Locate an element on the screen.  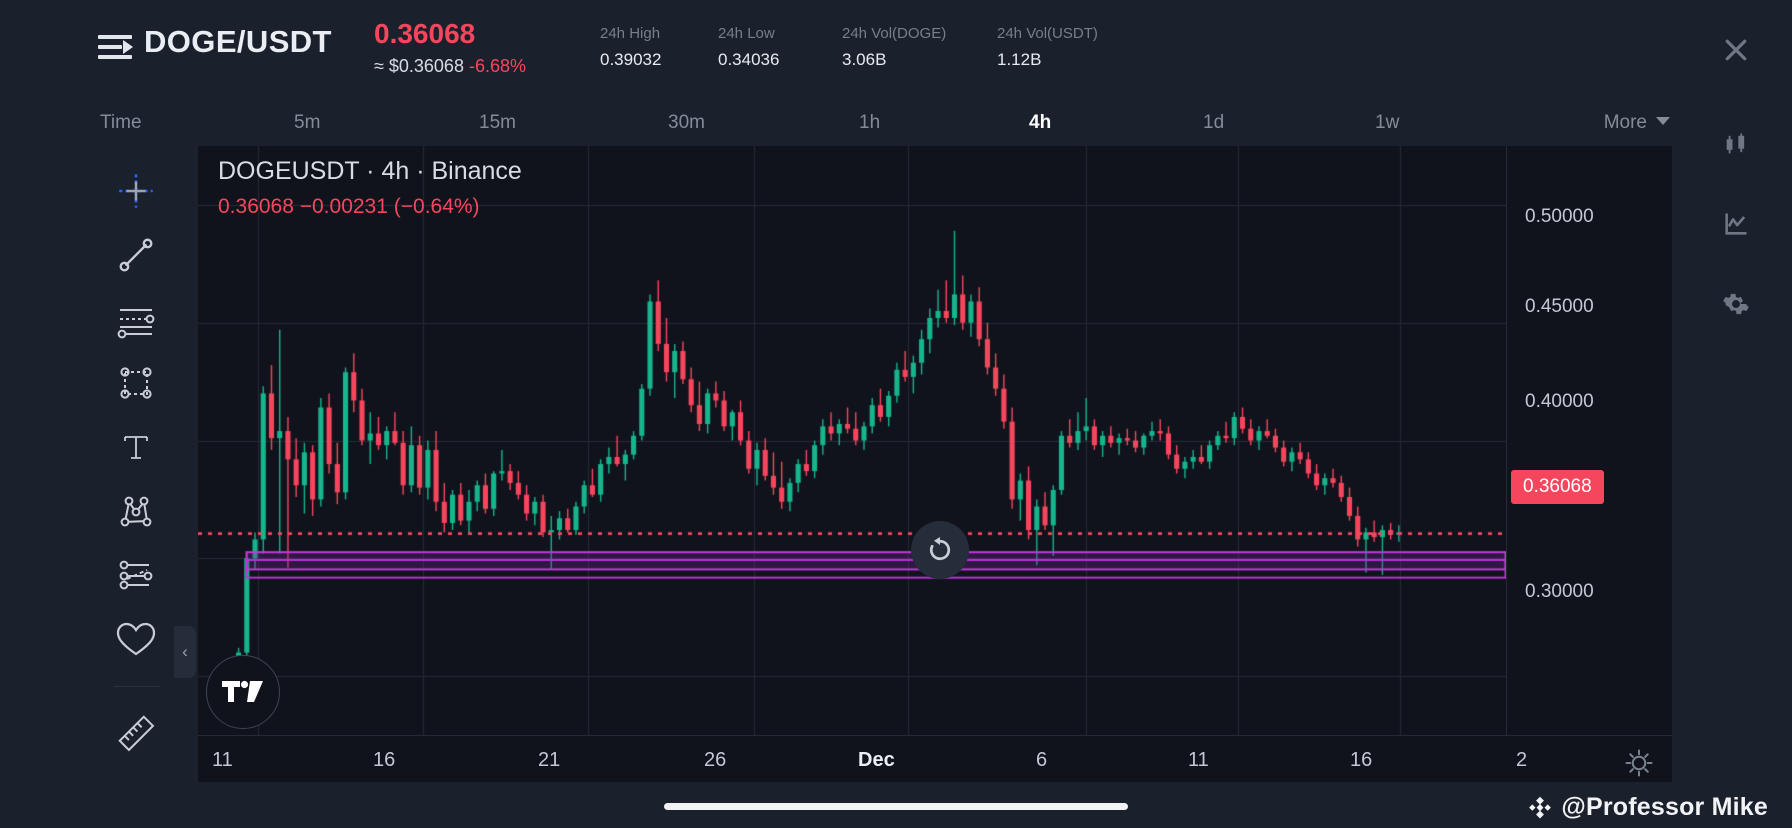
time-tick: 2 is located at coordinates (1522, 760).